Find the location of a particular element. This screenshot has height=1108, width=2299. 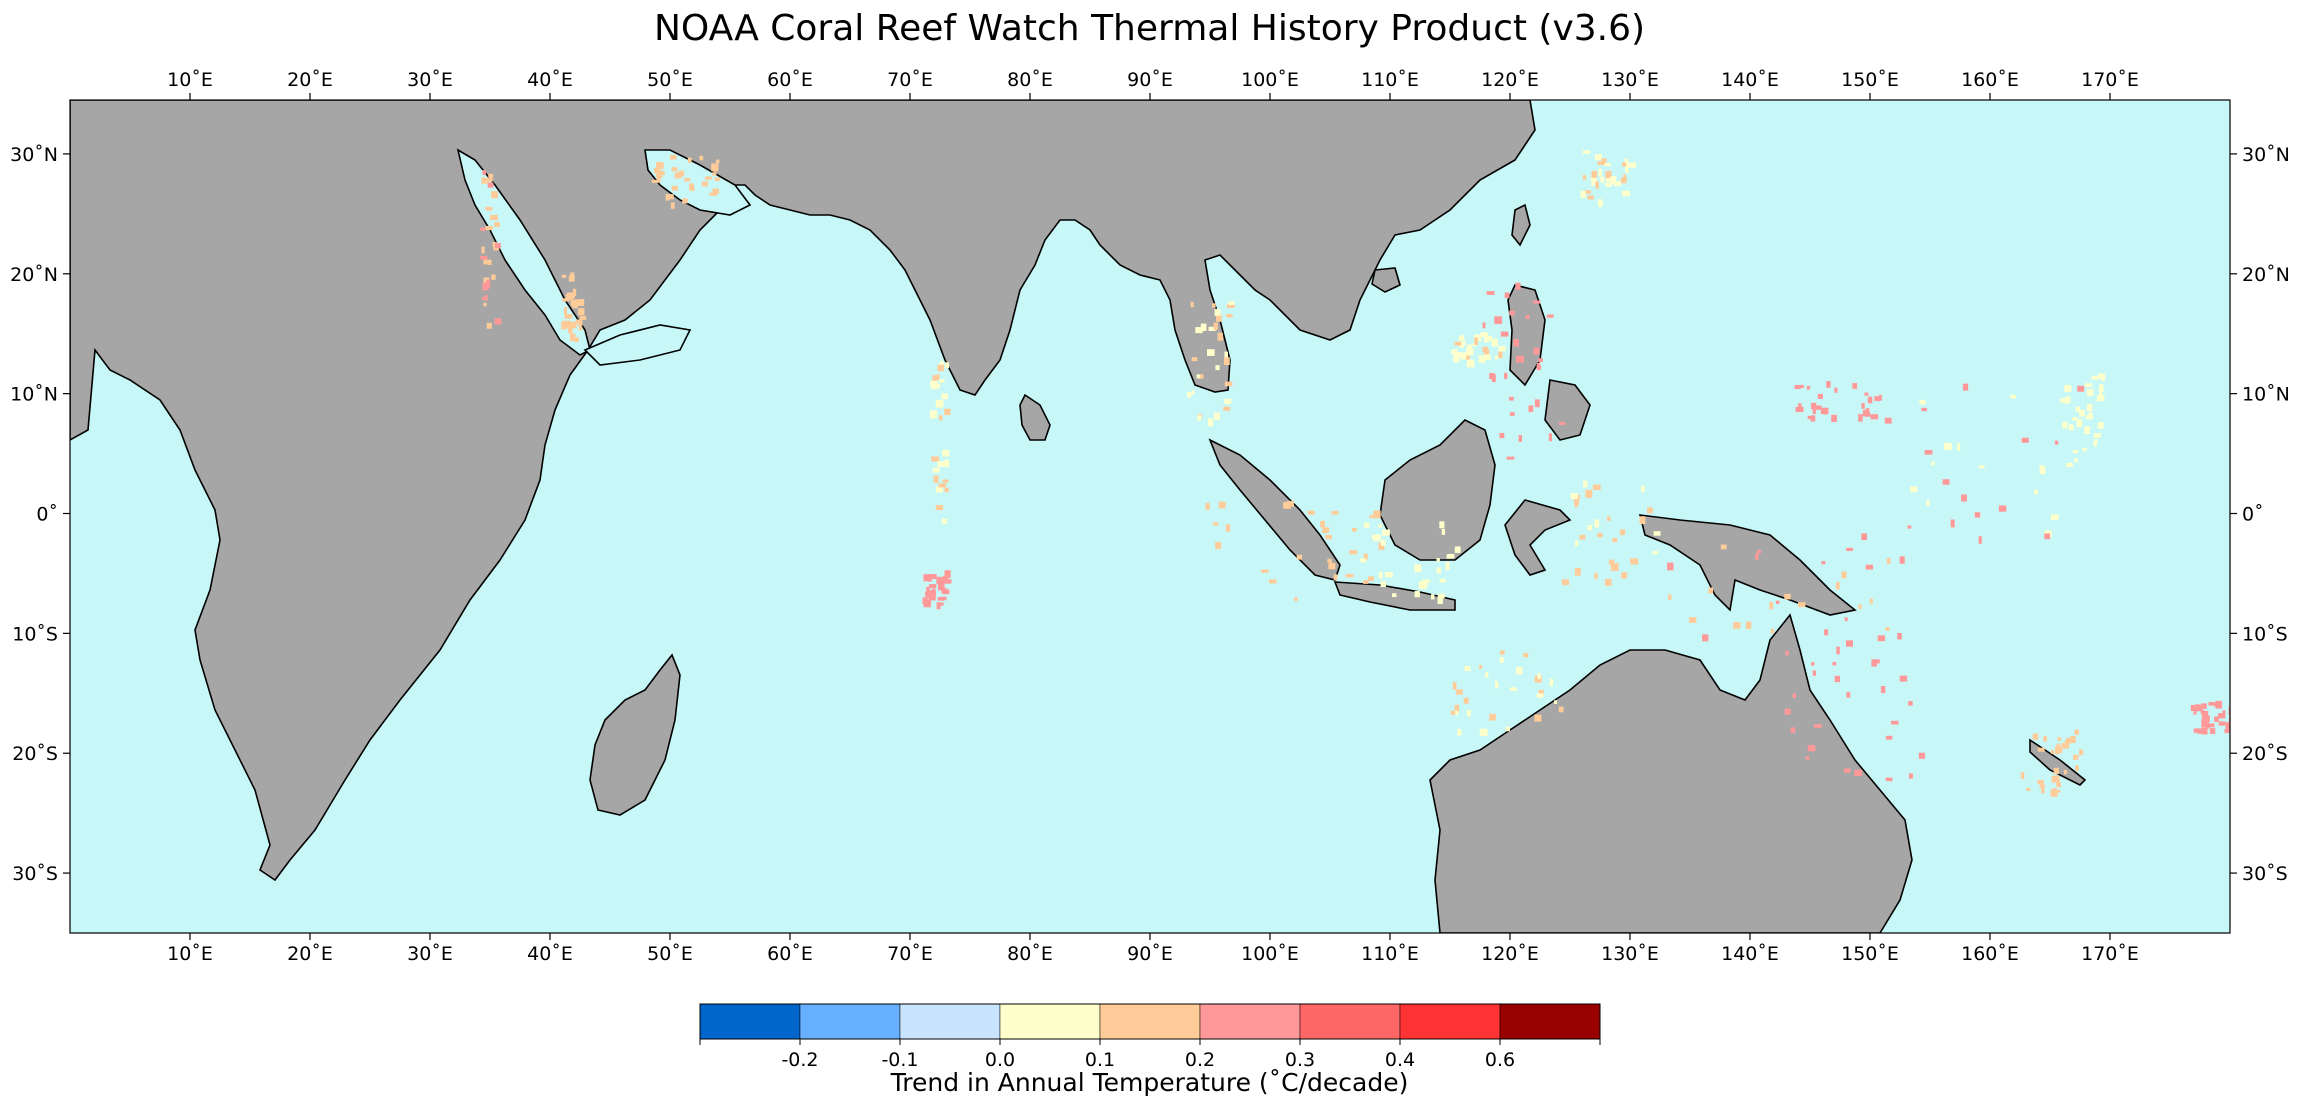

colorbar-swatch is located at coordinates (1450, 1021).